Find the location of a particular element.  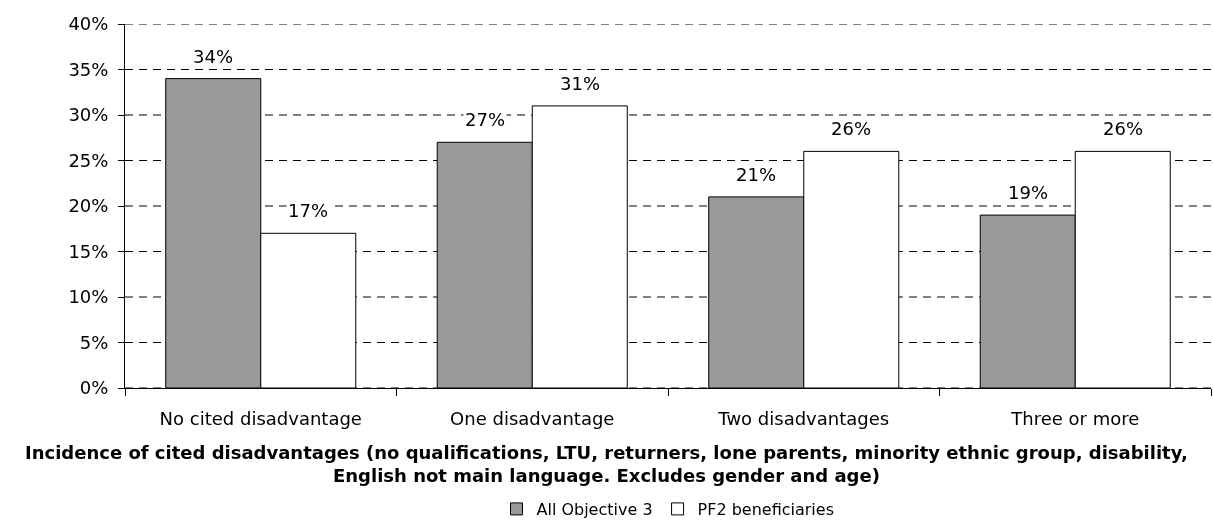

x-tick-label: No cited disadvantage is located at coordinates (260, 418).